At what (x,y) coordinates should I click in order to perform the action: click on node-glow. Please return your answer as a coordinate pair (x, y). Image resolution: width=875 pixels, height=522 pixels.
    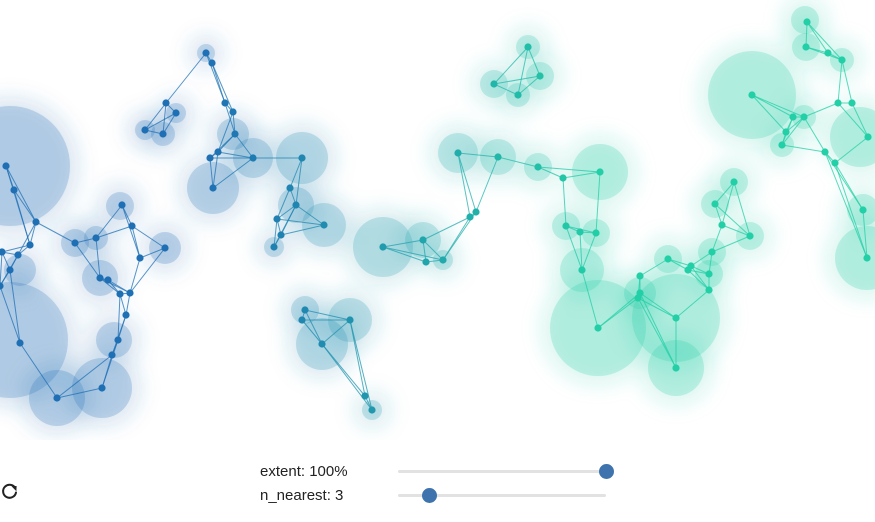
    Looking at the image, I should click on (39, 166).